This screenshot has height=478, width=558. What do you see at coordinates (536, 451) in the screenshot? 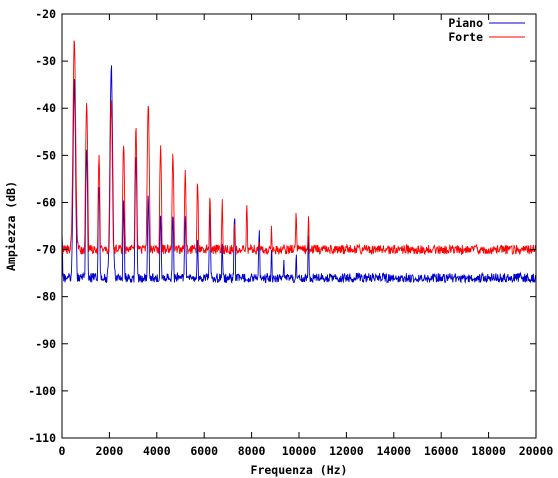
I see `x-tick-label: 20000` at bounding box center [536, 451].